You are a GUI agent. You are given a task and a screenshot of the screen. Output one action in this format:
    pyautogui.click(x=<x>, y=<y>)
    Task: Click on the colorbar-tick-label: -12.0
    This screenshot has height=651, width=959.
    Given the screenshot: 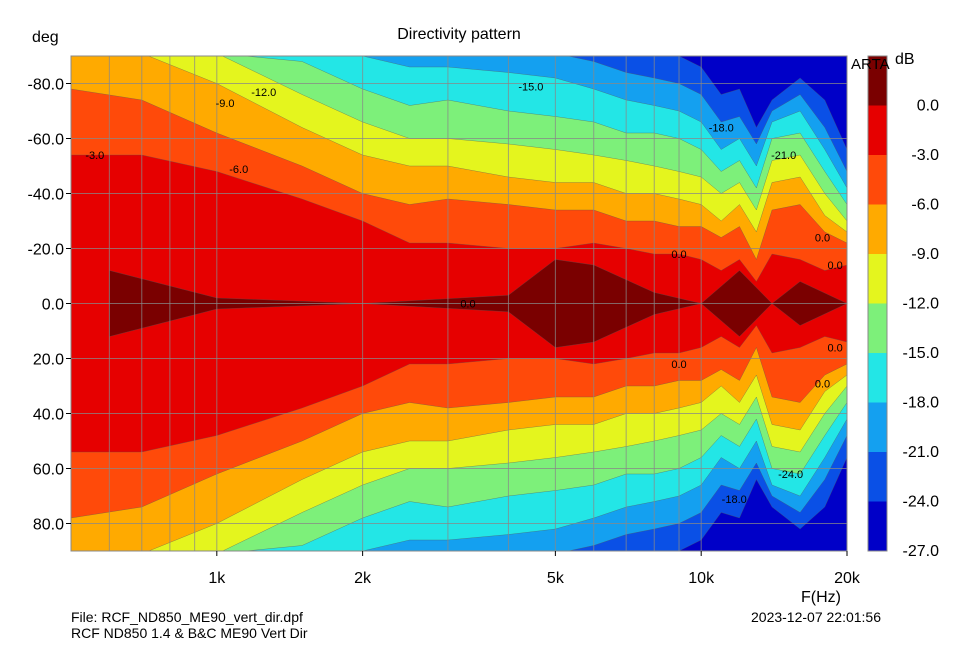 What is the action you would take?
    pyautogui.click(x=921, y=304)
    